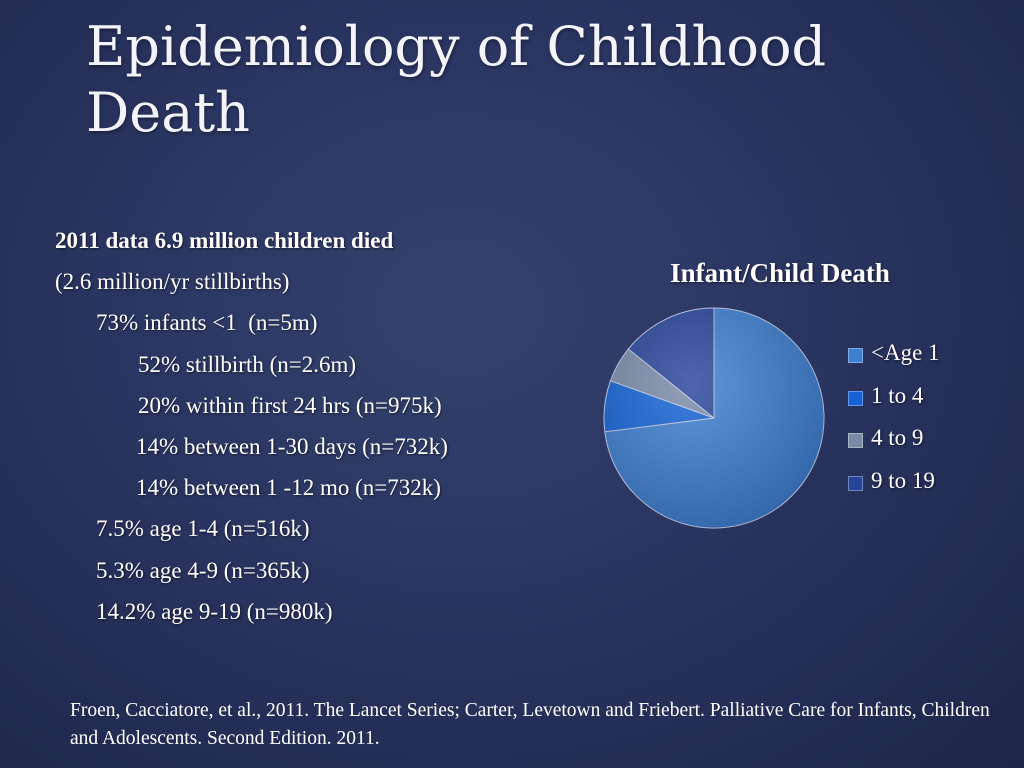  Describe the element at coordinates (288, 488) in the screenshot. I see `bullet-item: 14% between 1 -12 mo (n=732k)` at that location.